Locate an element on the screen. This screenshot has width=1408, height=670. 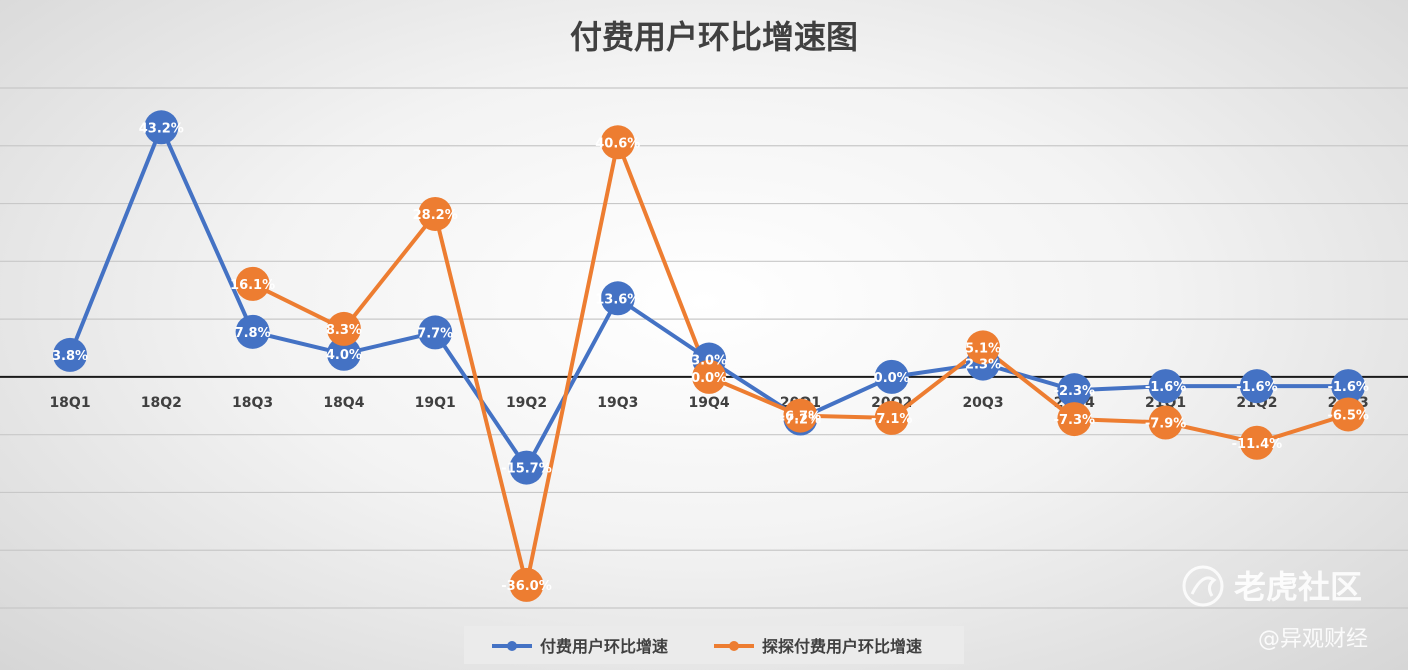
watermark-brand: 老虎社区 is located at coordinates (1298, 587).